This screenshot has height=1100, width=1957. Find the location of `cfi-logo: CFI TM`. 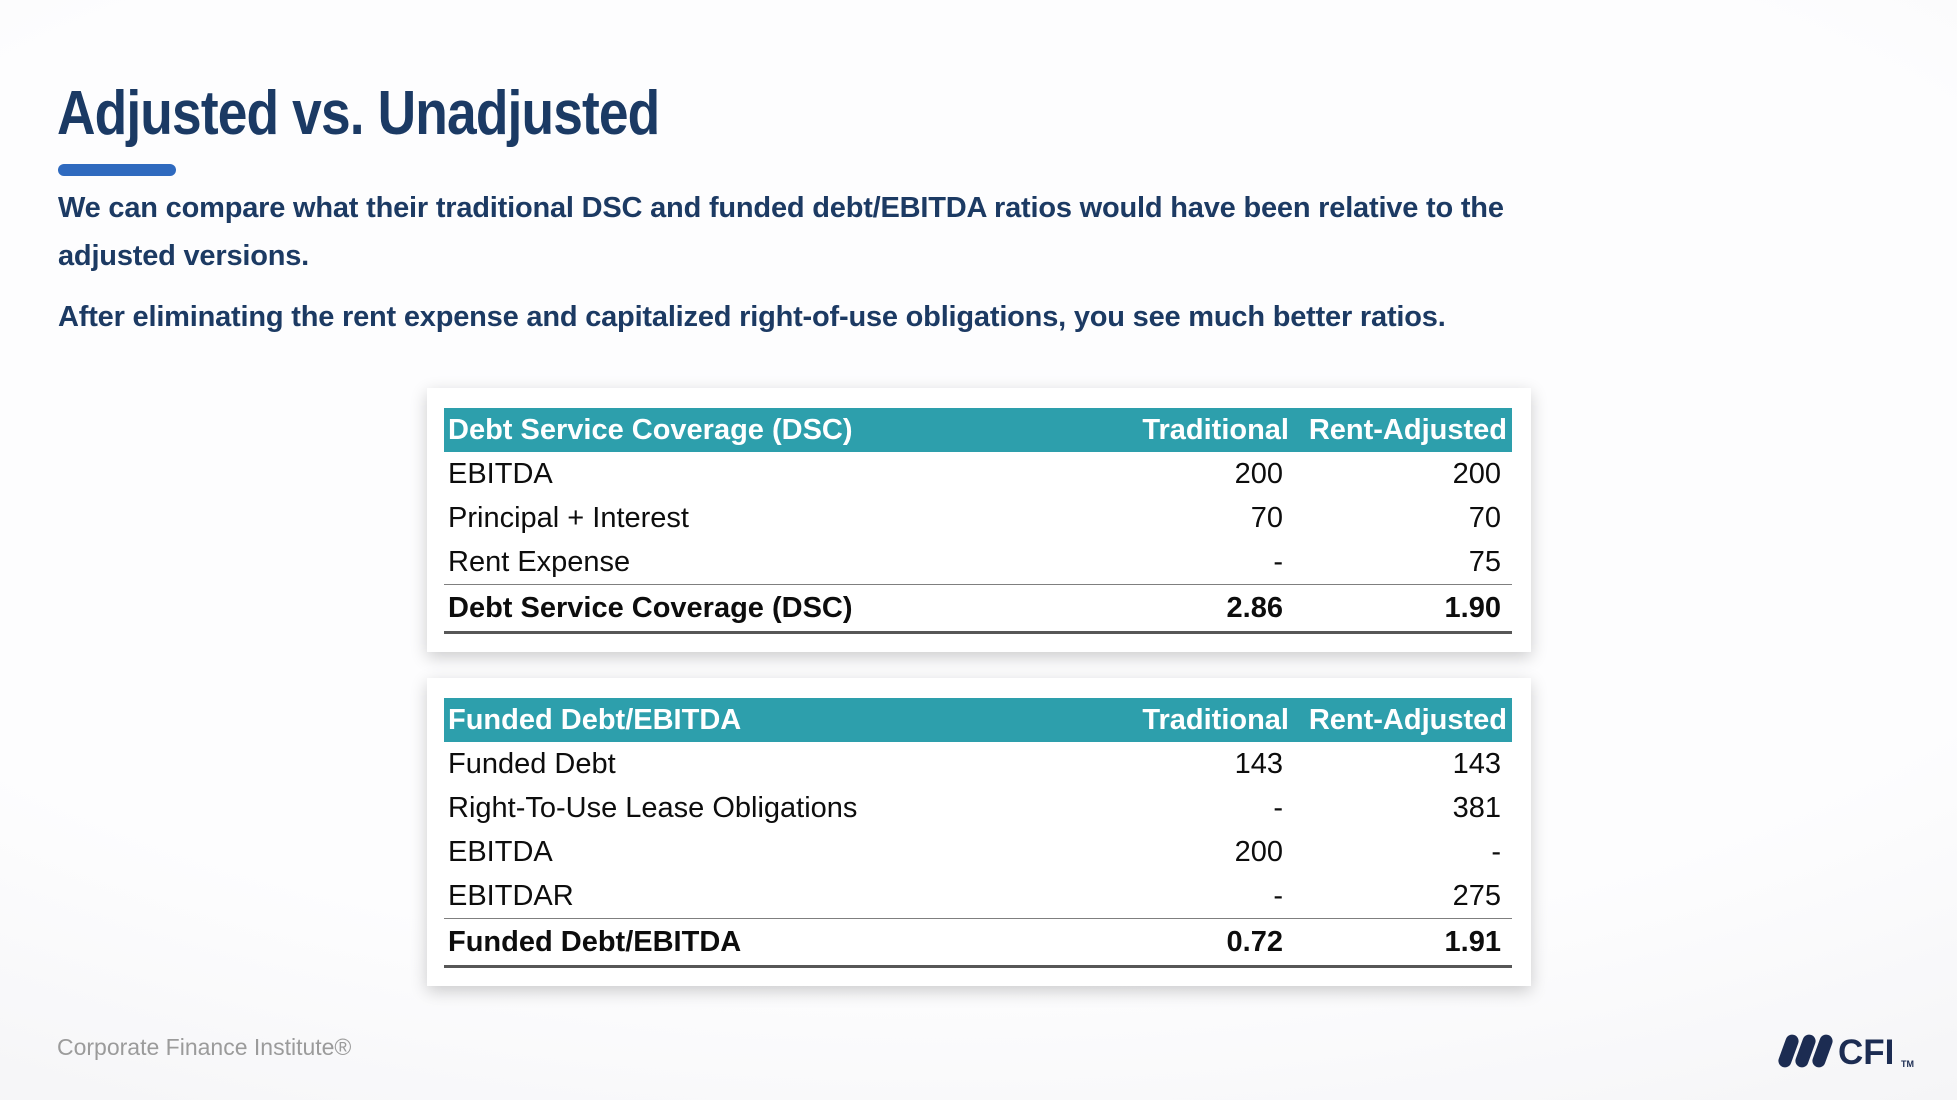

cfi-logo: CFI TM is located at coordinates (1846, 1052).